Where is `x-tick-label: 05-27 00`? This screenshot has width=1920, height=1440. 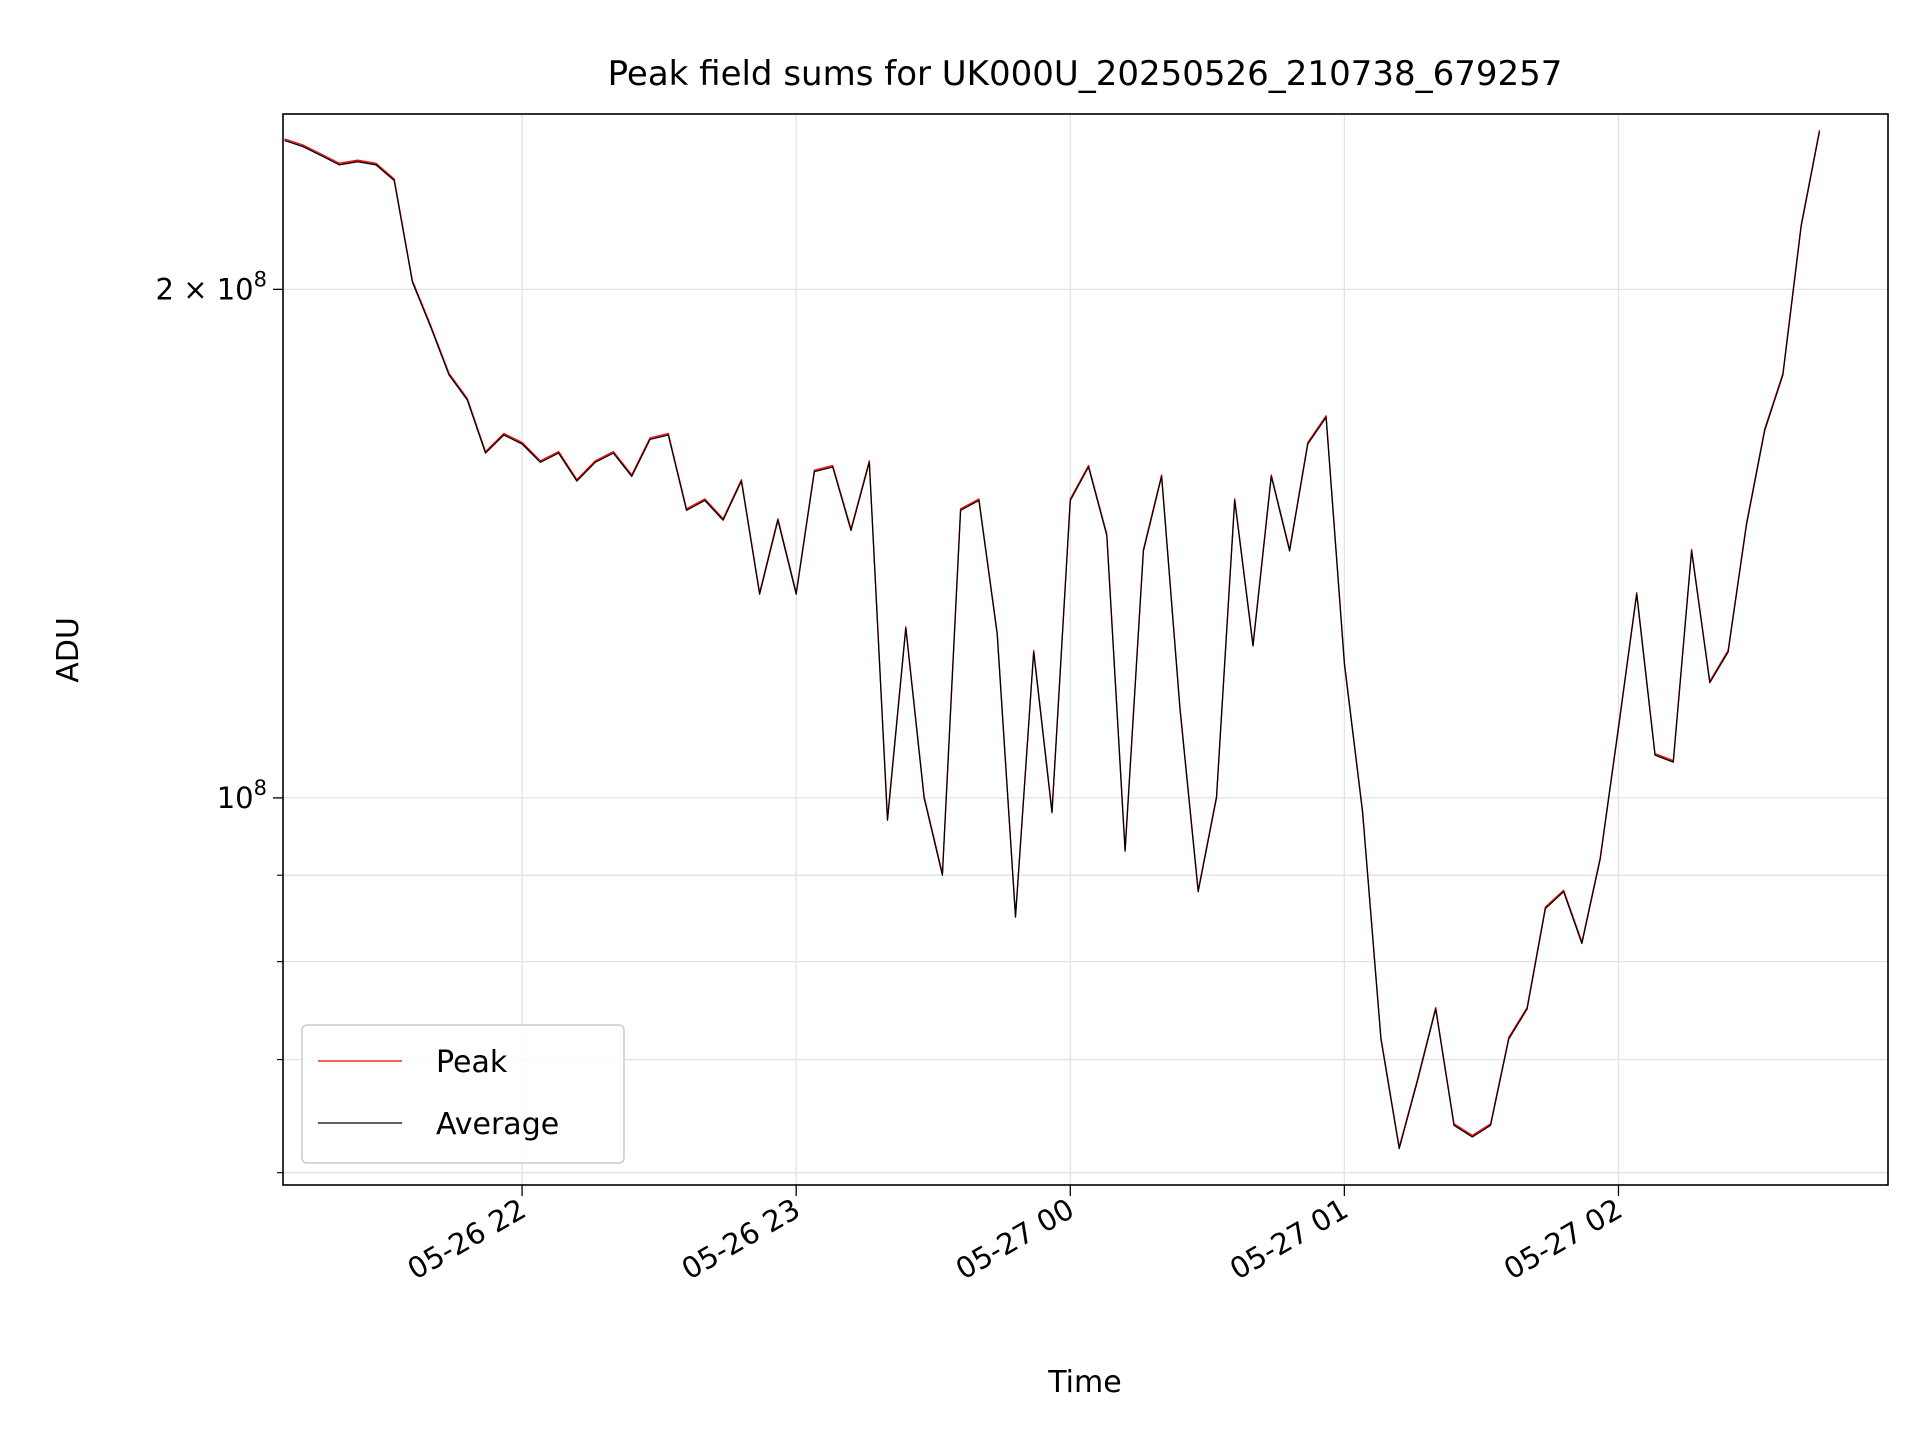 x-tick-label: 05-27 00 is located at coordinates (1015, 1239).